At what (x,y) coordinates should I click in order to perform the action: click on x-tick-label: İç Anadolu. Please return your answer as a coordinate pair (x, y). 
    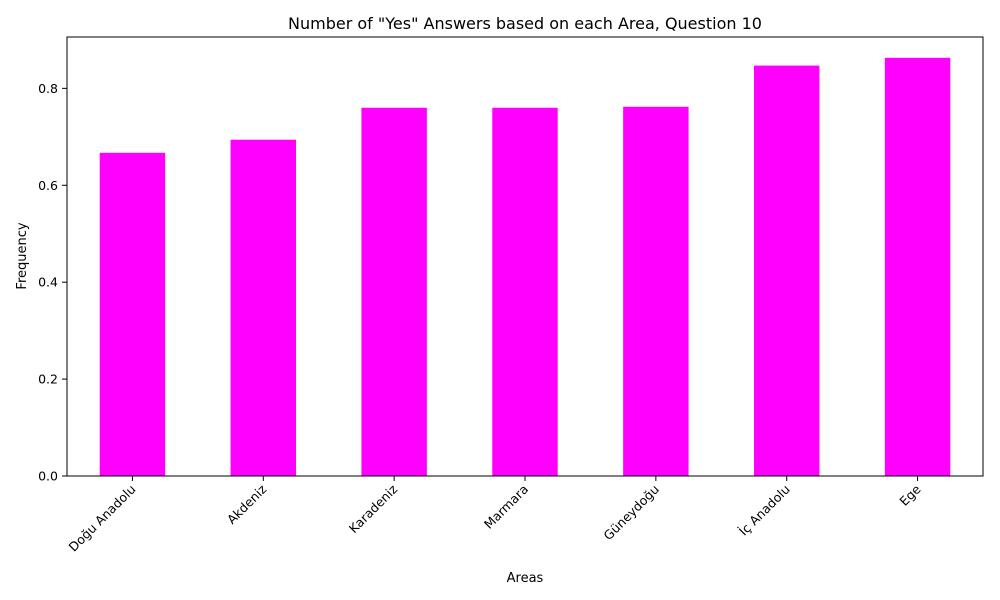
    Looking at the image, I should click on (764, 510).